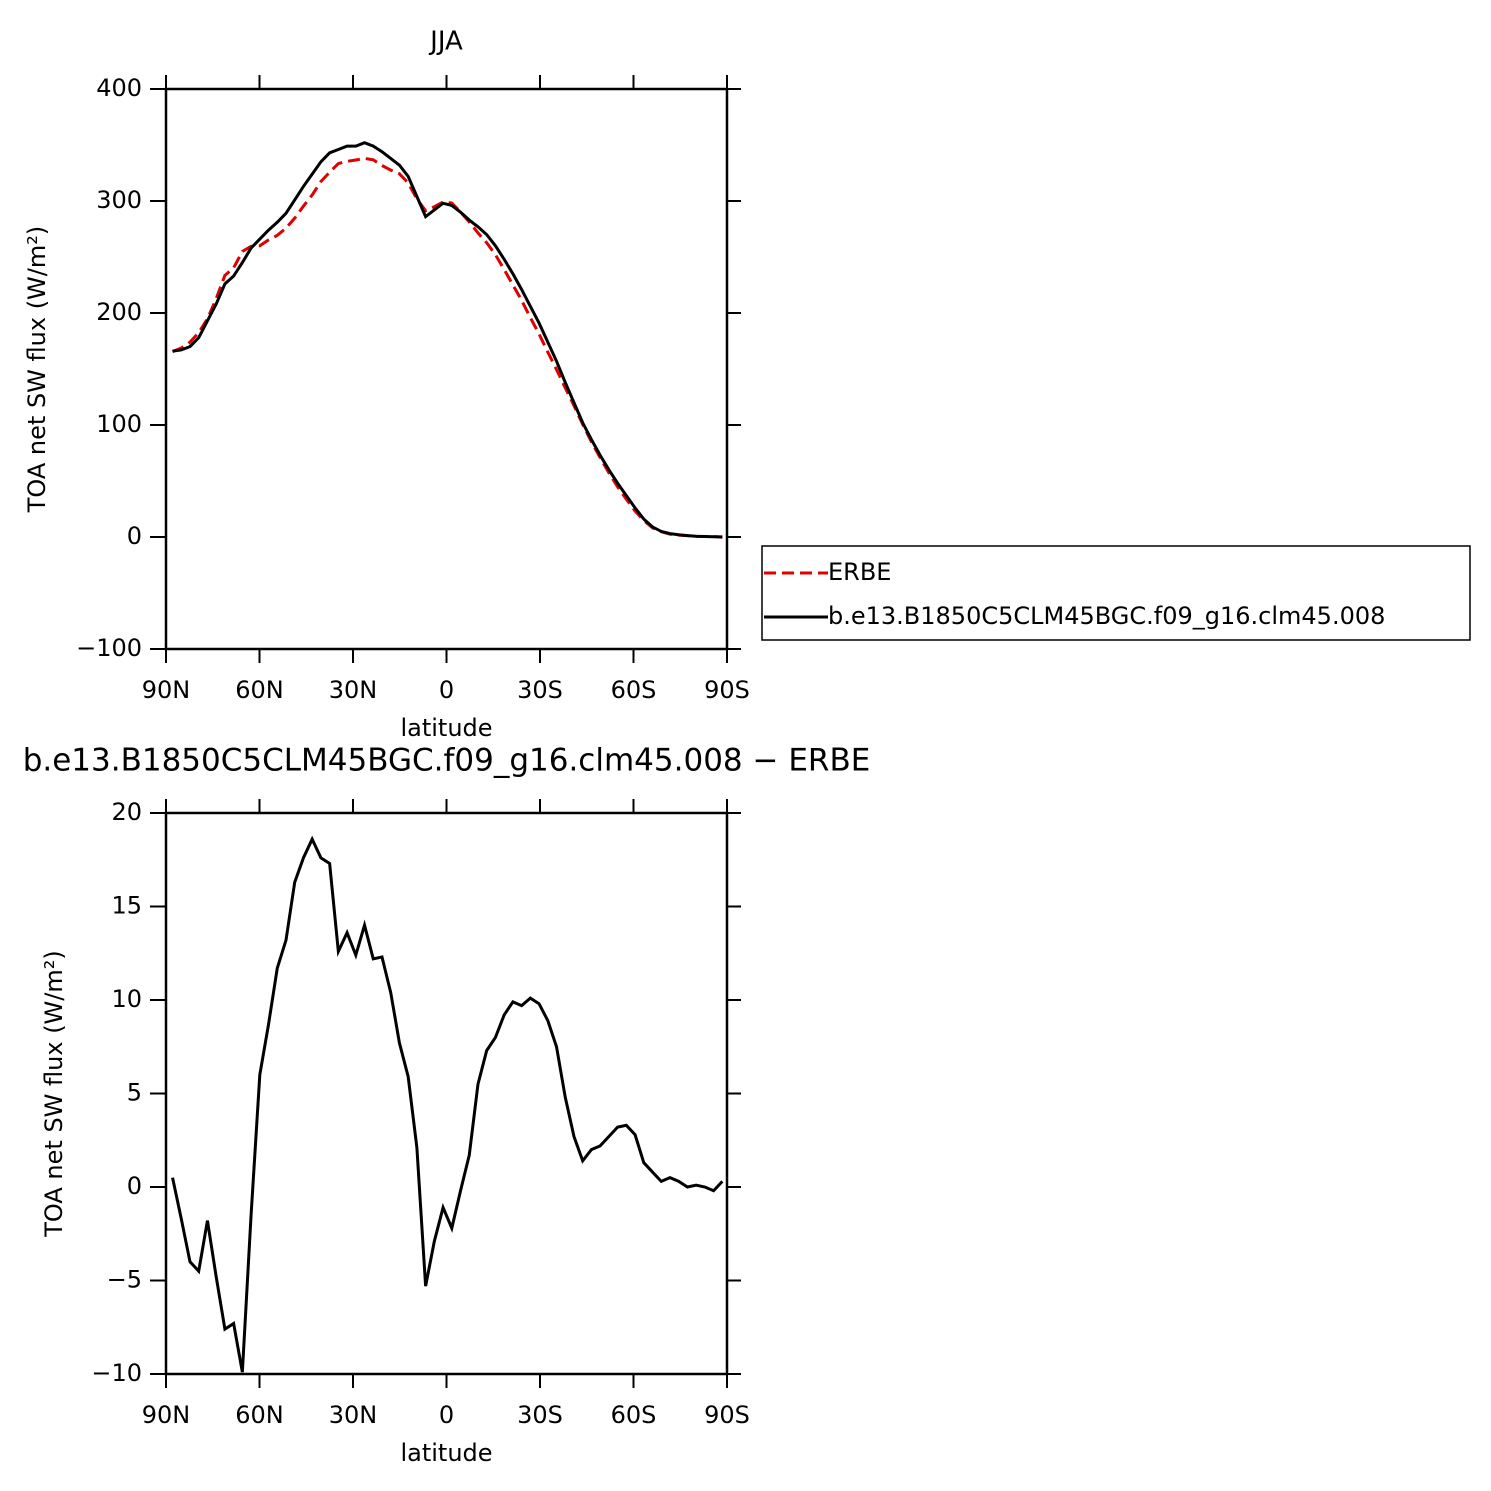  Describe the element at coordinates (1116, 593) in the screenshot. I see `legend-box` at that location.